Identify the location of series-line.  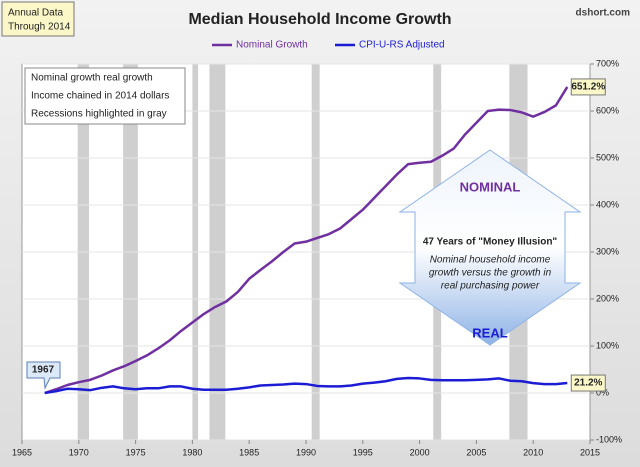
(306, 385).